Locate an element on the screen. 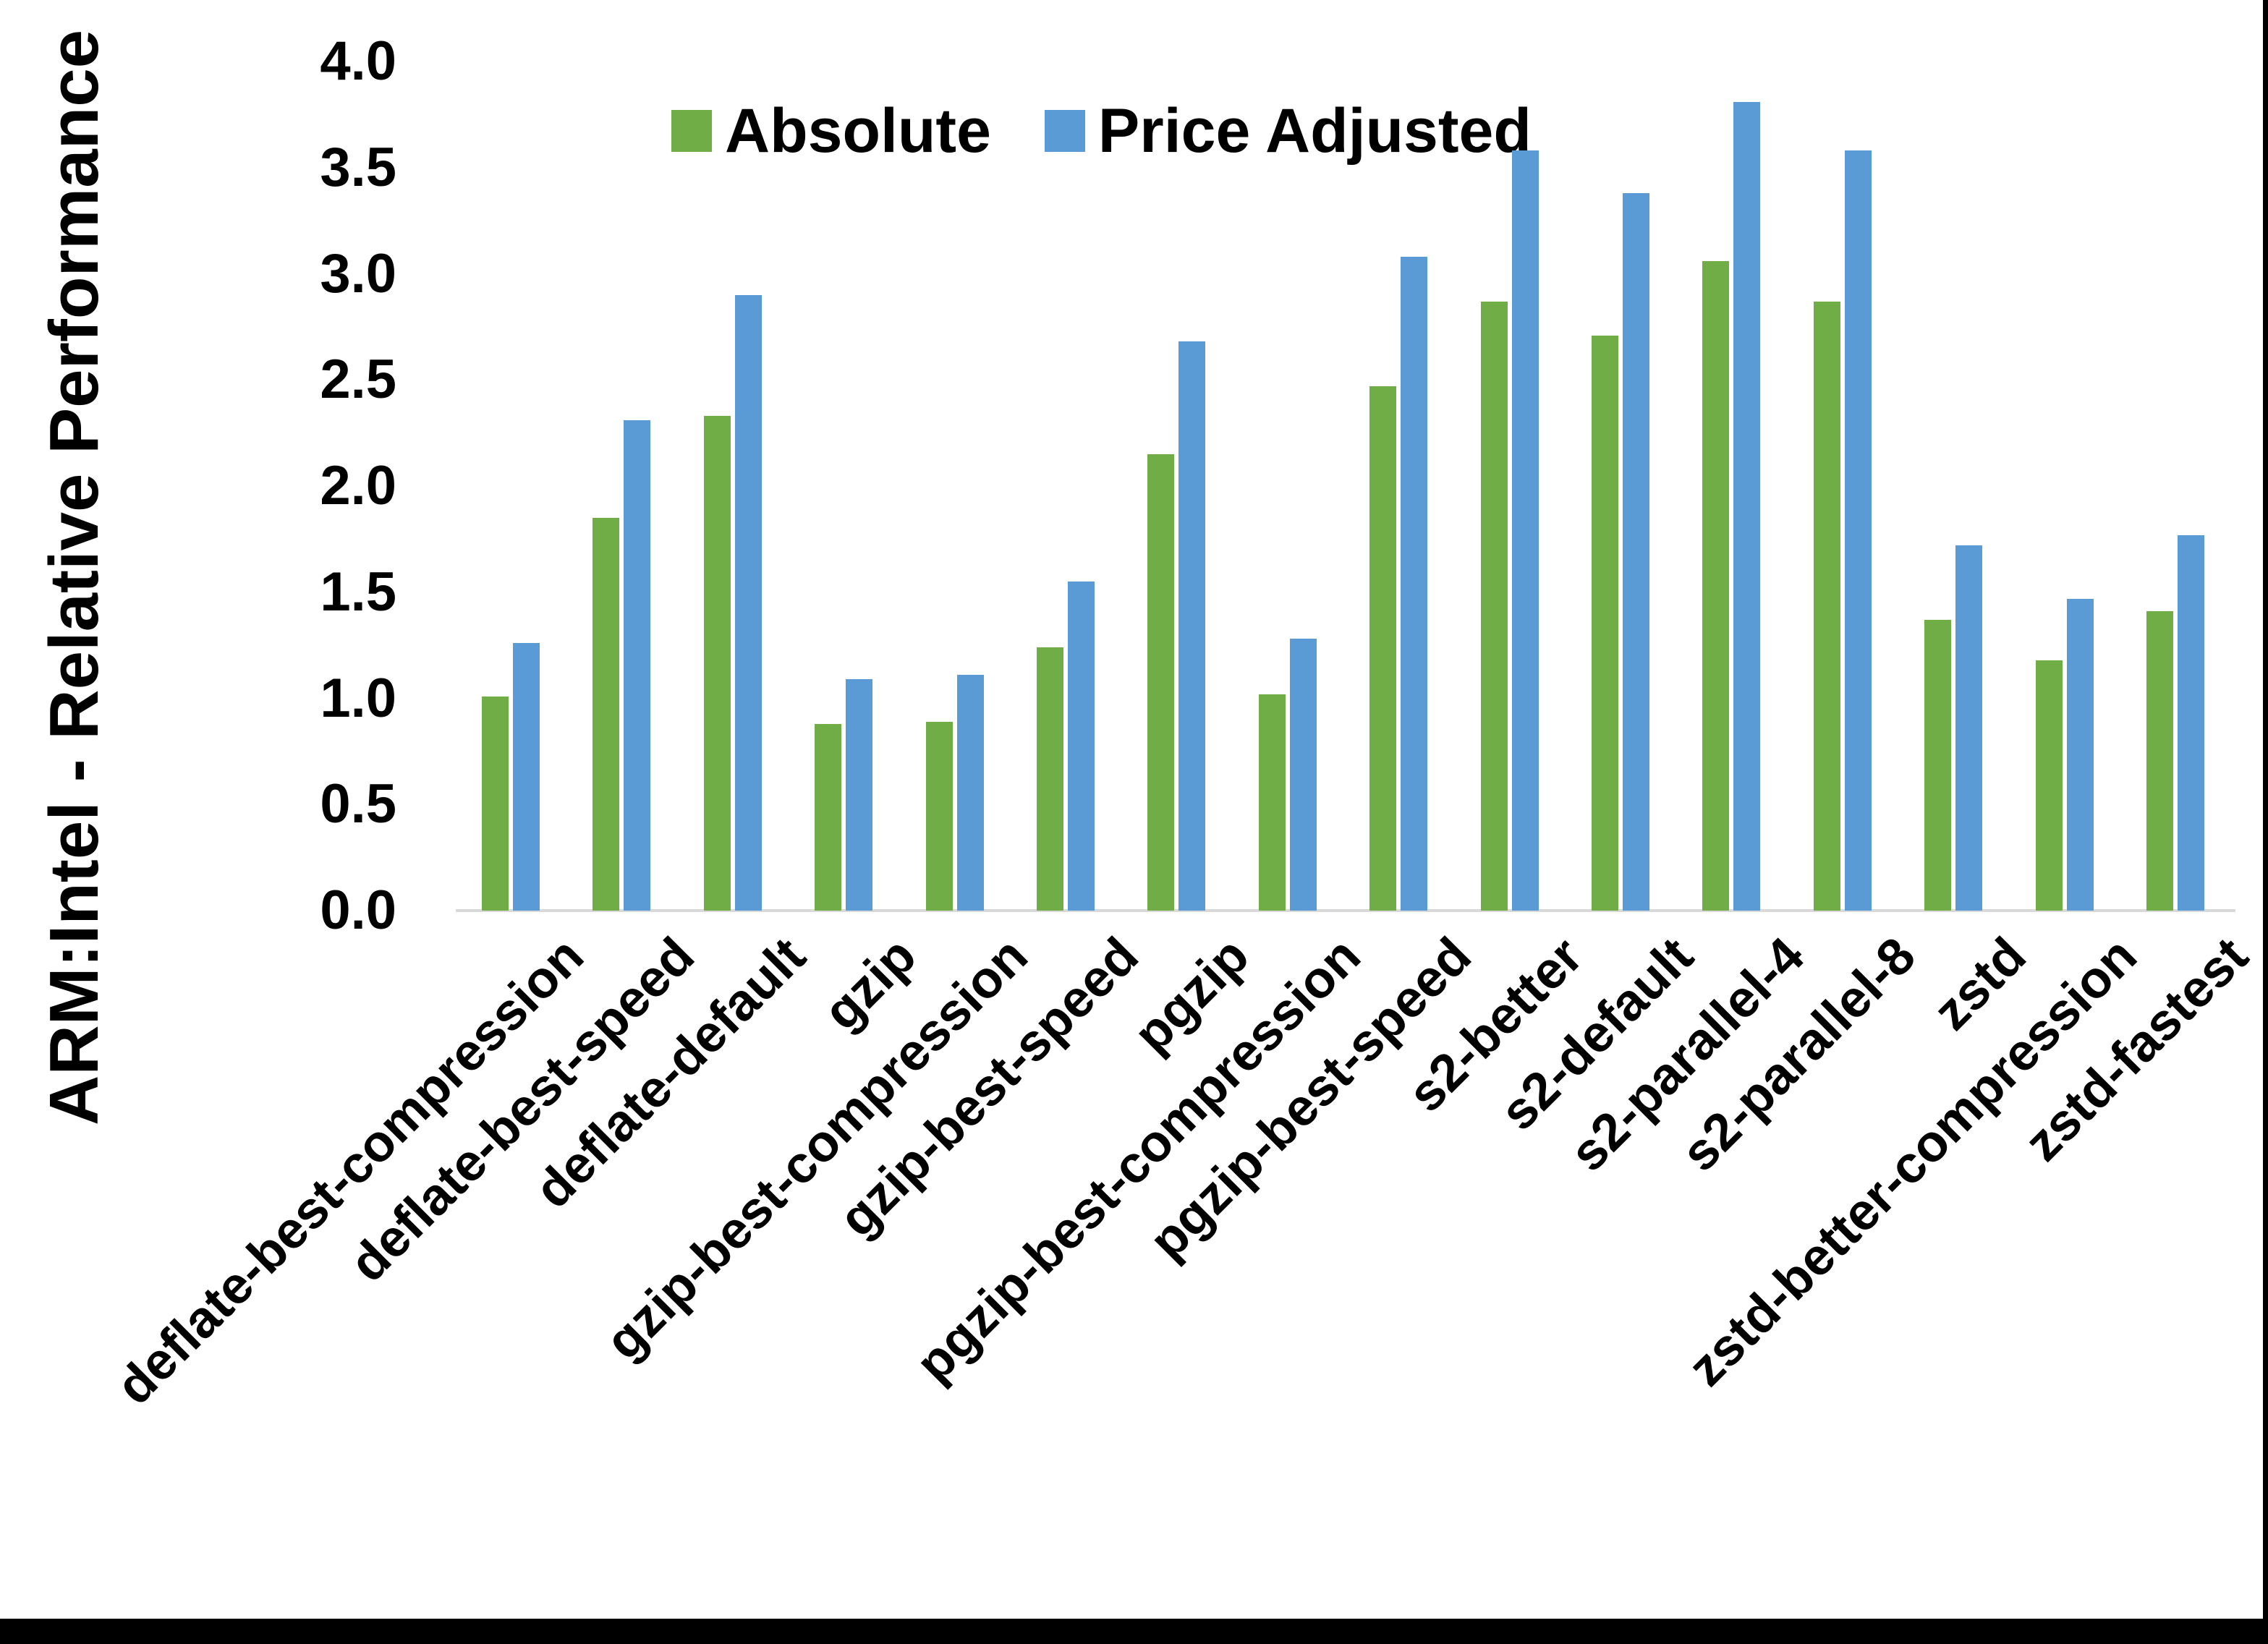 The height and width of the screenshot is (1644, 2268). x-category-label-deflate-best-compression: deflate-best-compression is located at coordinates (350, 1171).